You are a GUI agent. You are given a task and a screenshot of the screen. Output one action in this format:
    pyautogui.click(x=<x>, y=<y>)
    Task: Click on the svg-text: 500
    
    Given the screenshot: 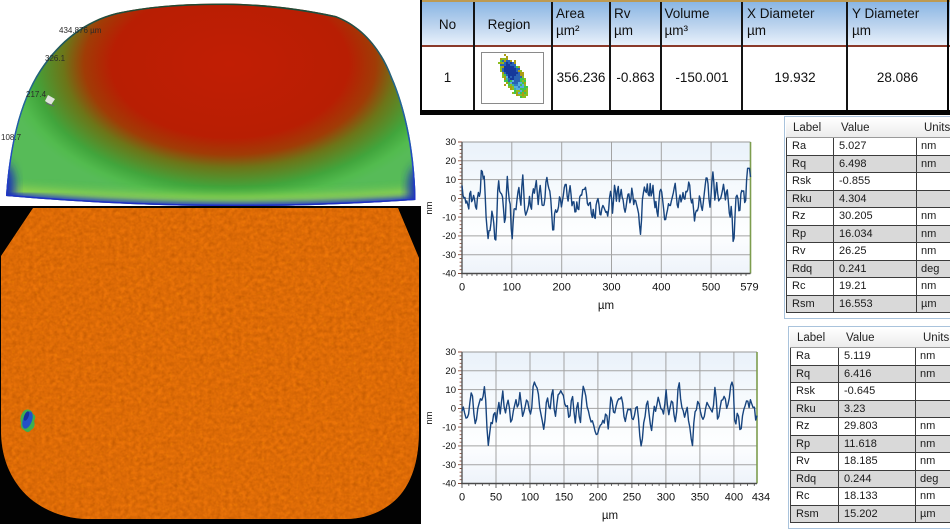 What is the action you would take?
    pyautogui.click(x=711, y=288)
    